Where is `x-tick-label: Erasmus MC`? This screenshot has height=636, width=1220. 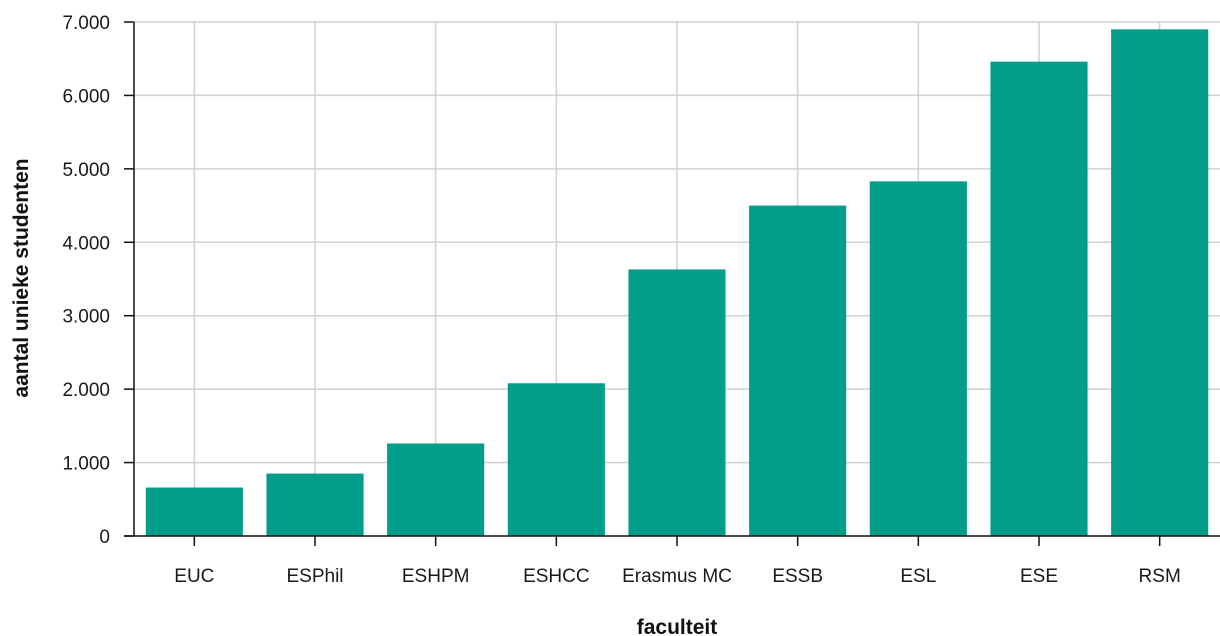
x-tick-label: Erasmus MC is located at coordinates (677, 576).